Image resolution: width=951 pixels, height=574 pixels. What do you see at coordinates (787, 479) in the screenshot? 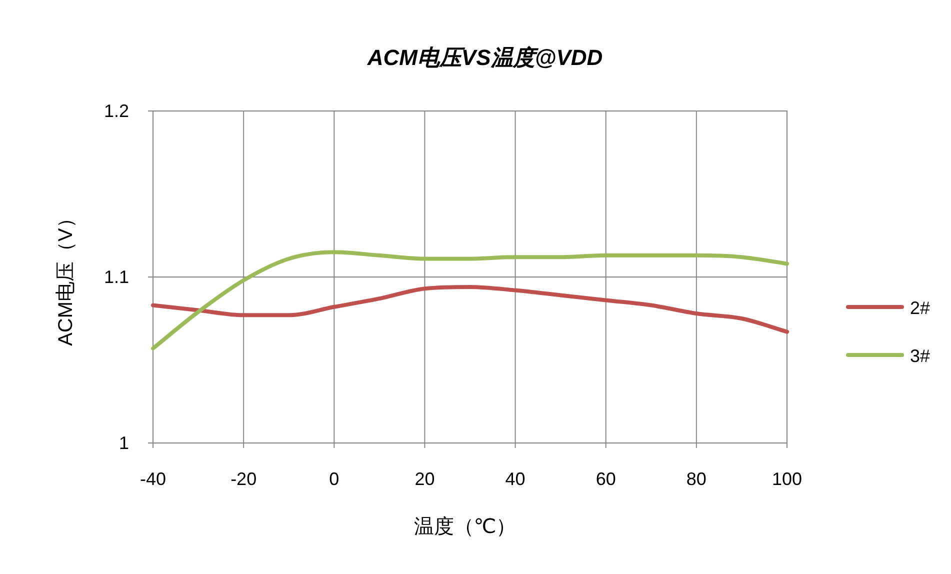
I see `xtick: 100` at bounding box center [787, 479].